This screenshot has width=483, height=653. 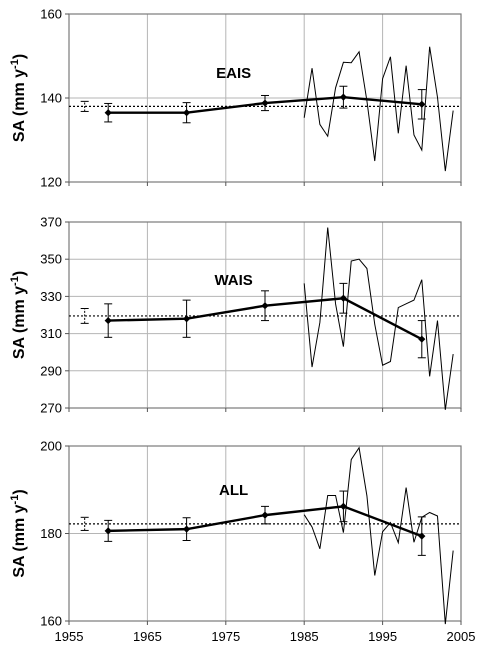 I want to click on y-tick-label: 200, so click(x=51, y=446).